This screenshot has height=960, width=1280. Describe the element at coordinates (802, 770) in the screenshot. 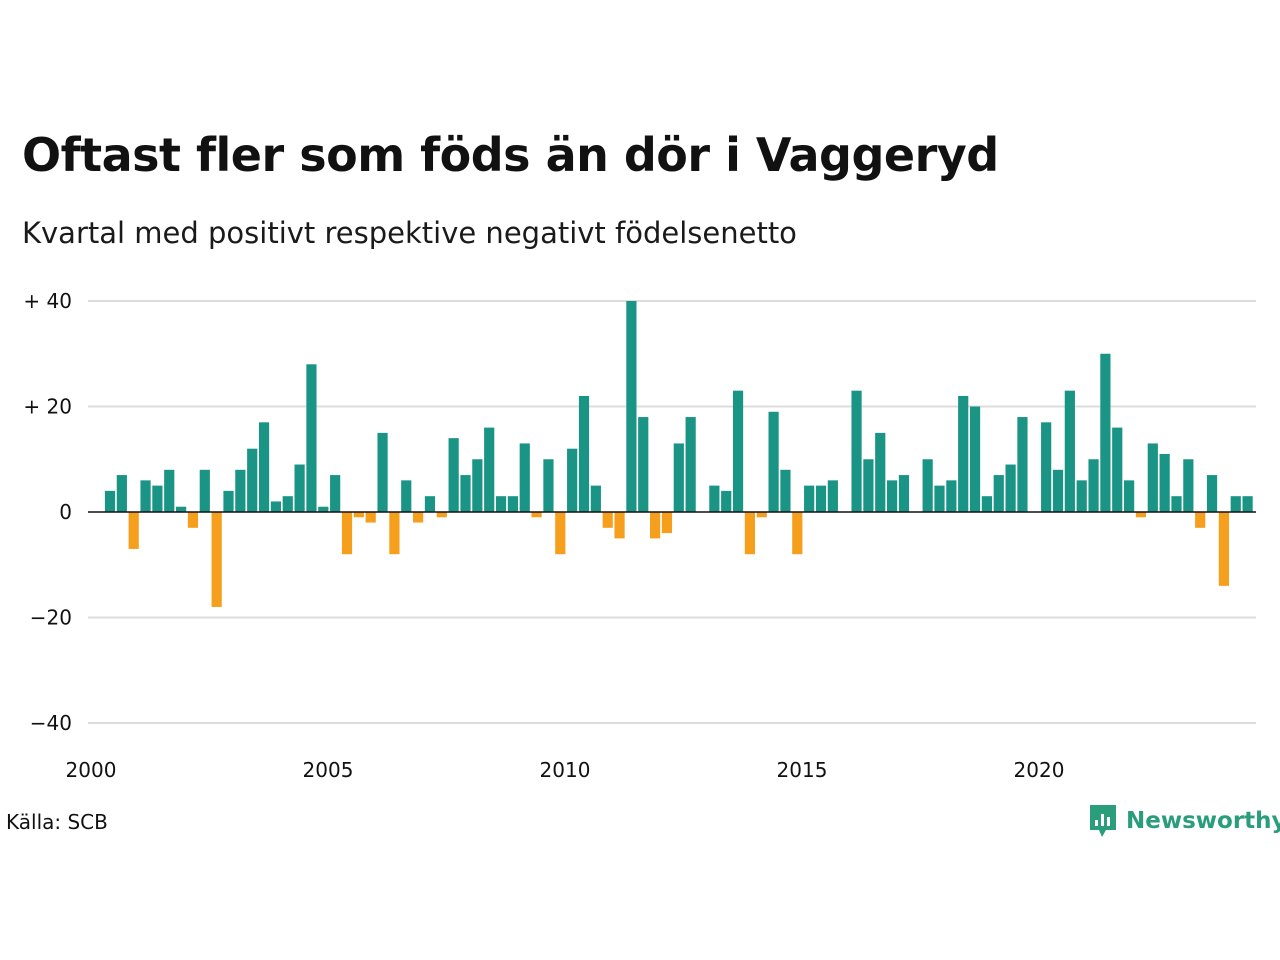

I see `x-tick-label: 2015` at that location.